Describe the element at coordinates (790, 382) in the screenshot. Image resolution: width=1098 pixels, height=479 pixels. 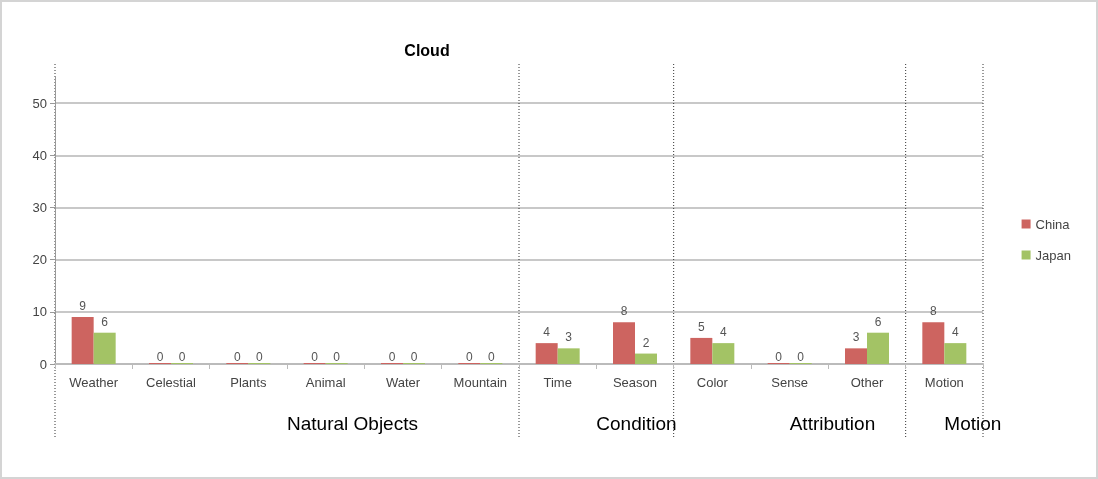
I see `x-tick-label: Sense` at that location.